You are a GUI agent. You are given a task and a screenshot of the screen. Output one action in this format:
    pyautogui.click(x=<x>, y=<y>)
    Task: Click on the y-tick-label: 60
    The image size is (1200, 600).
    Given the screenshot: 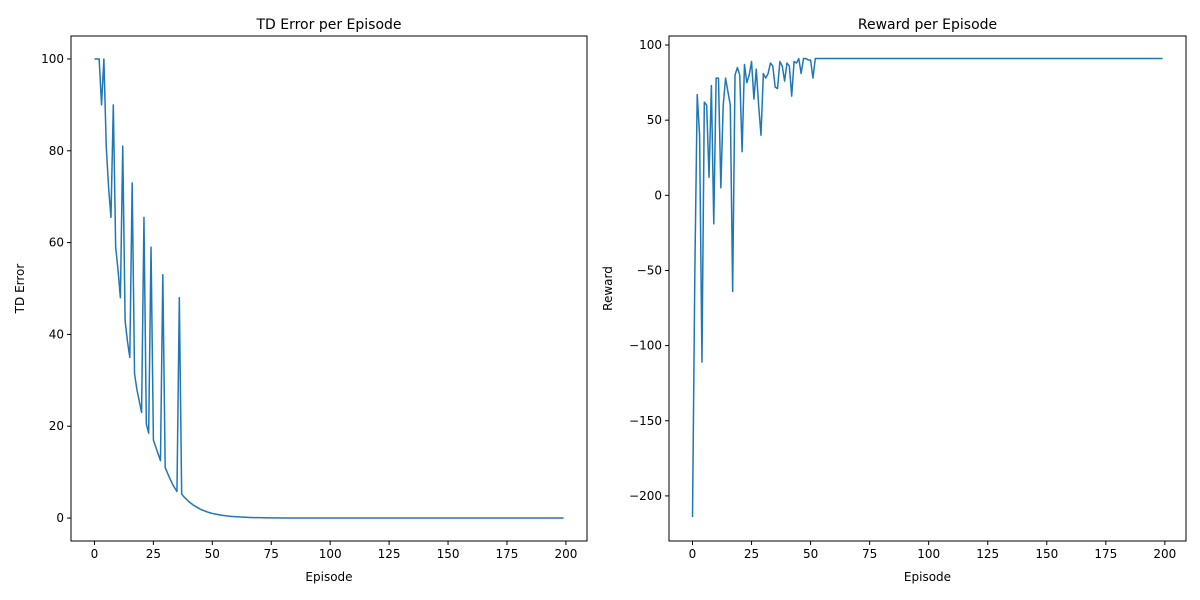 What is the action you would take?
    pyautogui.click(x=56, y=243)
    